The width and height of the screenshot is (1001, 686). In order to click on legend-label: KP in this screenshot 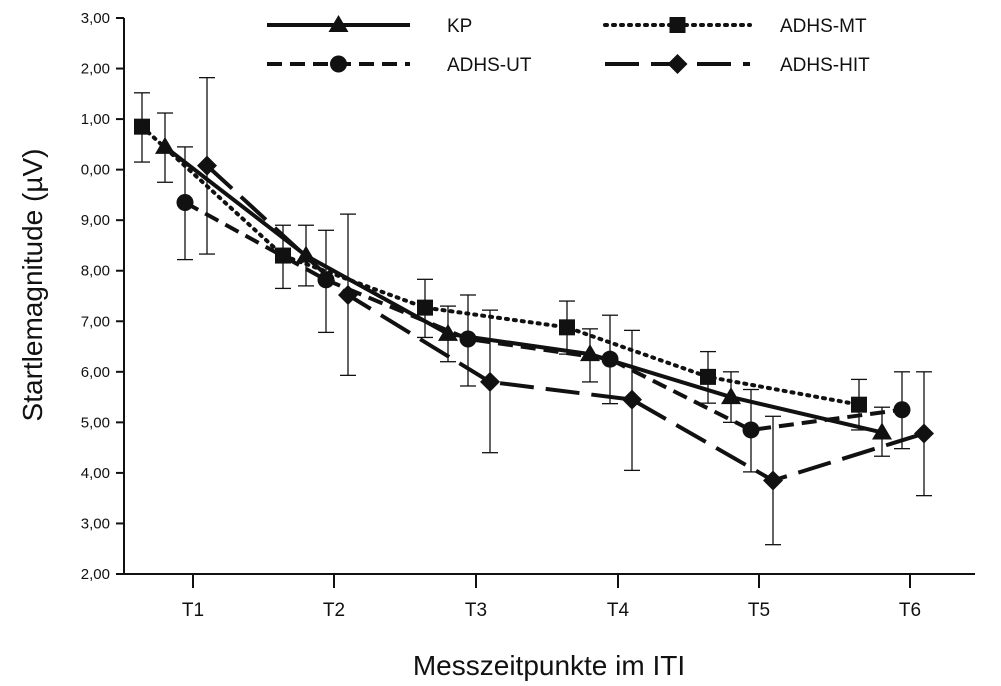, I will do `click(459, 26)`.